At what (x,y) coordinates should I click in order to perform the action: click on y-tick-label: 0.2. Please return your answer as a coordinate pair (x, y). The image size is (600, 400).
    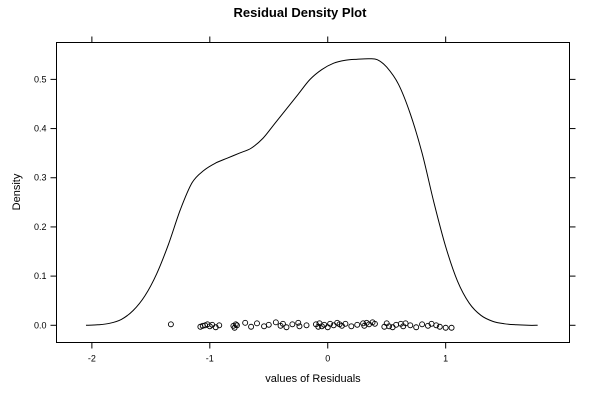
    Looking at the image, I should click on (40, 227).